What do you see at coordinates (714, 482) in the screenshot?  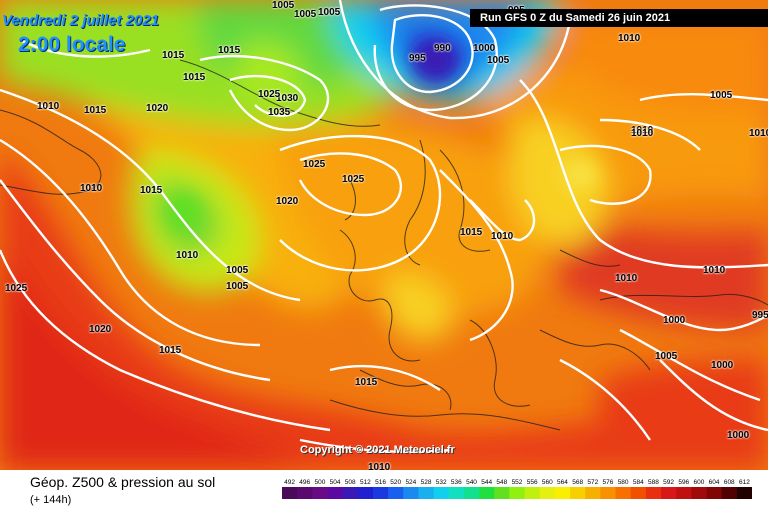 I see `legend-tick-label: 604` at bounding box center [714, 482].